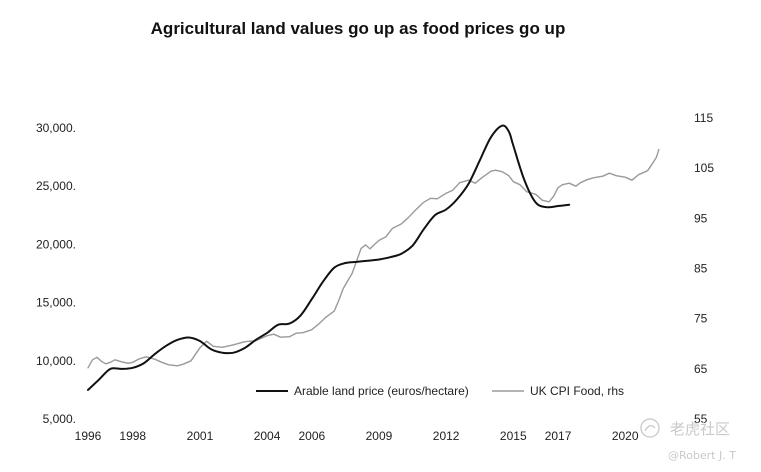 This screenshot has height=472, width=761. Describe the element at coordinates (381, 391) in the screenshot. I see `legend-label-arable-land: Arable land price (euros/hectare)` at that location.